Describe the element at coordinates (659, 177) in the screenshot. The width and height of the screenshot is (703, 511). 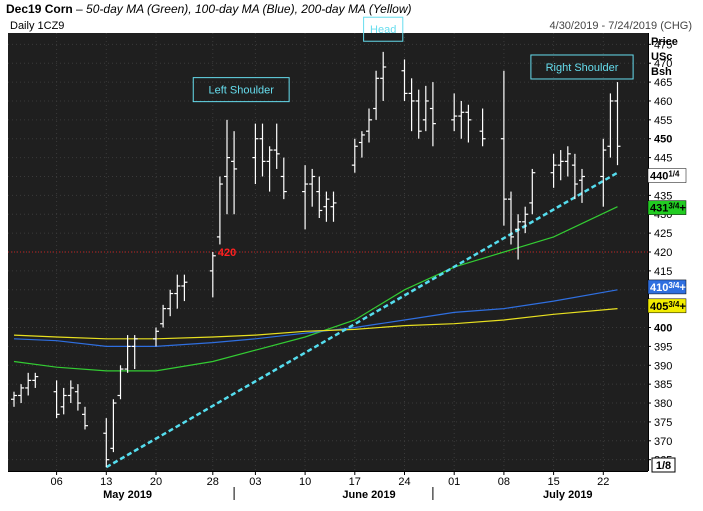
I see `price-tag-whole: 440` at that location.